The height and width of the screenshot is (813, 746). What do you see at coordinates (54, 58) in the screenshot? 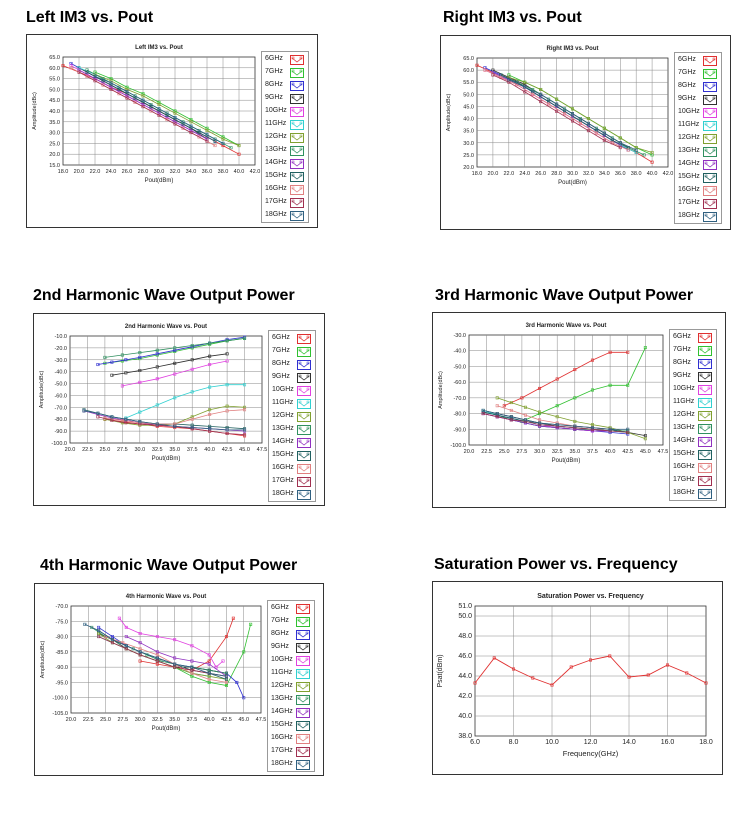
I see `y-tick-label: 65.0` at bounding box center [54, 58].